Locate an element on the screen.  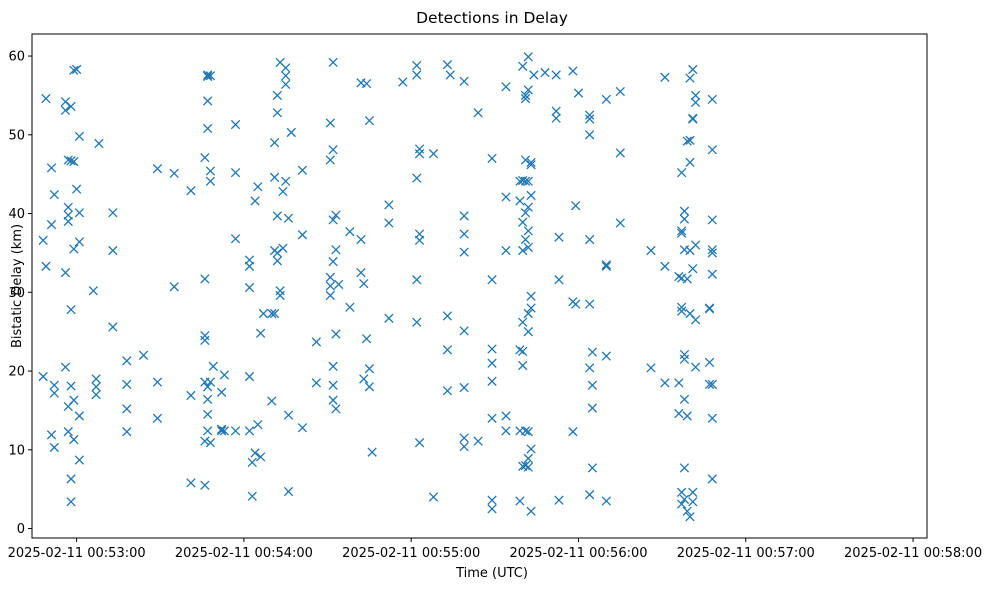
y-tick-label: 0 is located at coordinates (21, 529).